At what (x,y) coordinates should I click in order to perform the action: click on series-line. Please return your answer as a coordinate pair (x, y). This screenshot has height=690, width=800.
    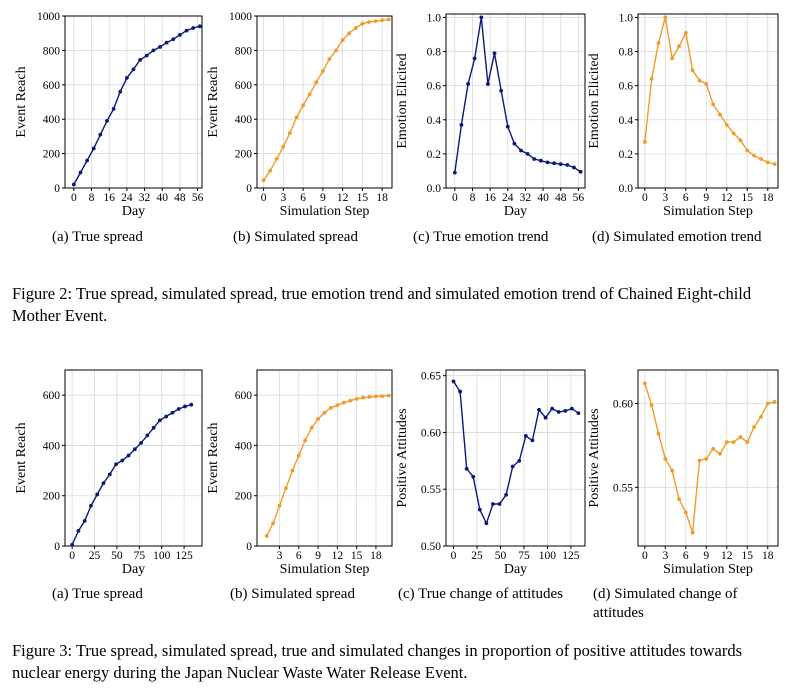
    Looking at the image, I should click on (709, 458).